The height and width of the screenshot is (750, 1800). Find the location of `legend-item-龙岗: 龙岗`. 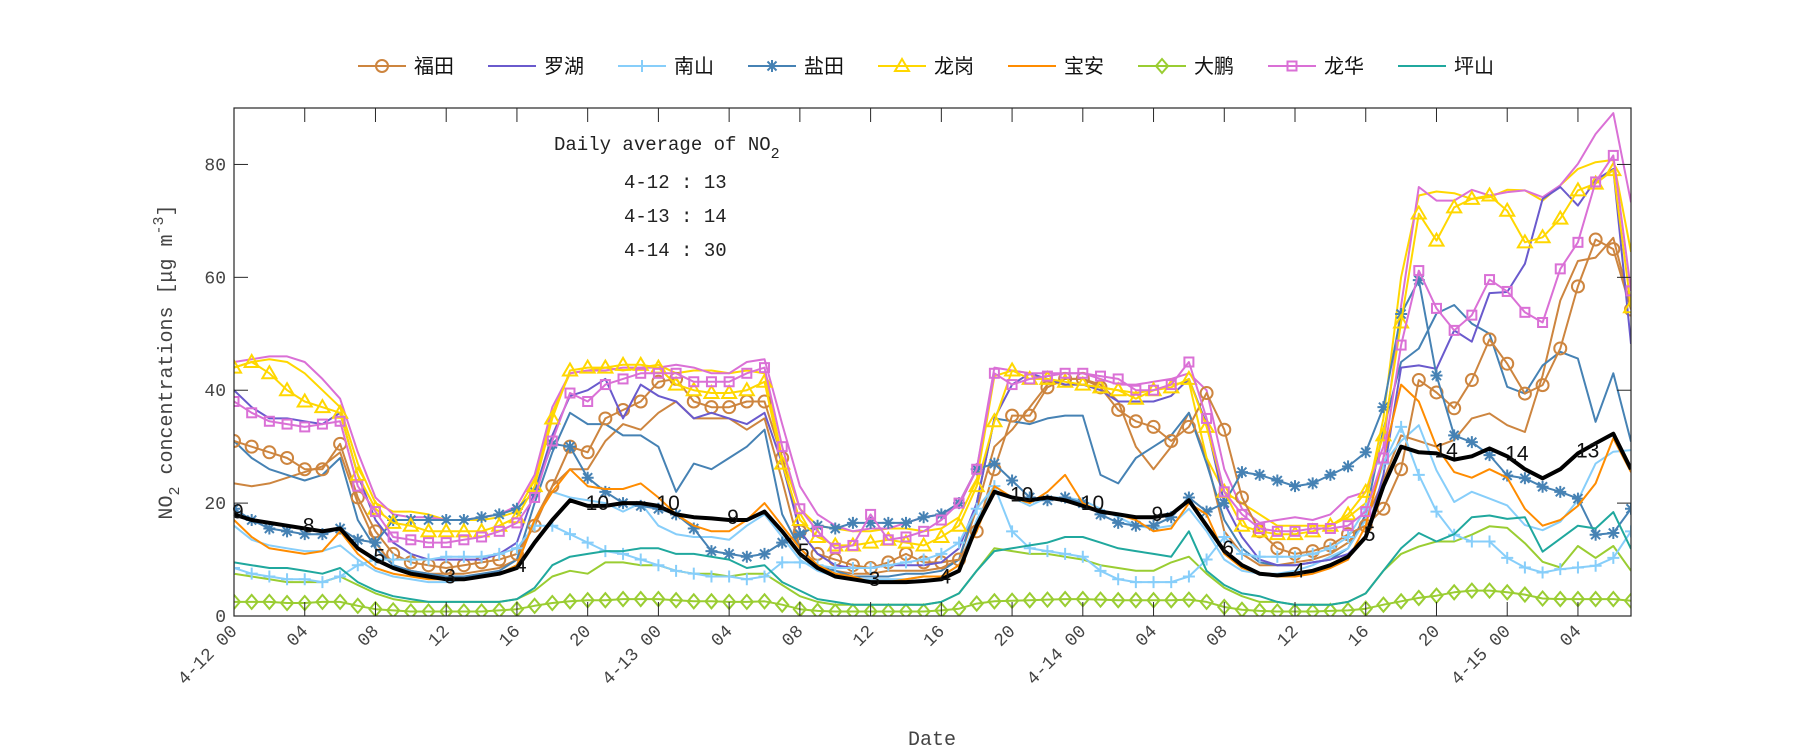

legend-item-龙岗: 龙岗 is located at coordinates (926, 66).